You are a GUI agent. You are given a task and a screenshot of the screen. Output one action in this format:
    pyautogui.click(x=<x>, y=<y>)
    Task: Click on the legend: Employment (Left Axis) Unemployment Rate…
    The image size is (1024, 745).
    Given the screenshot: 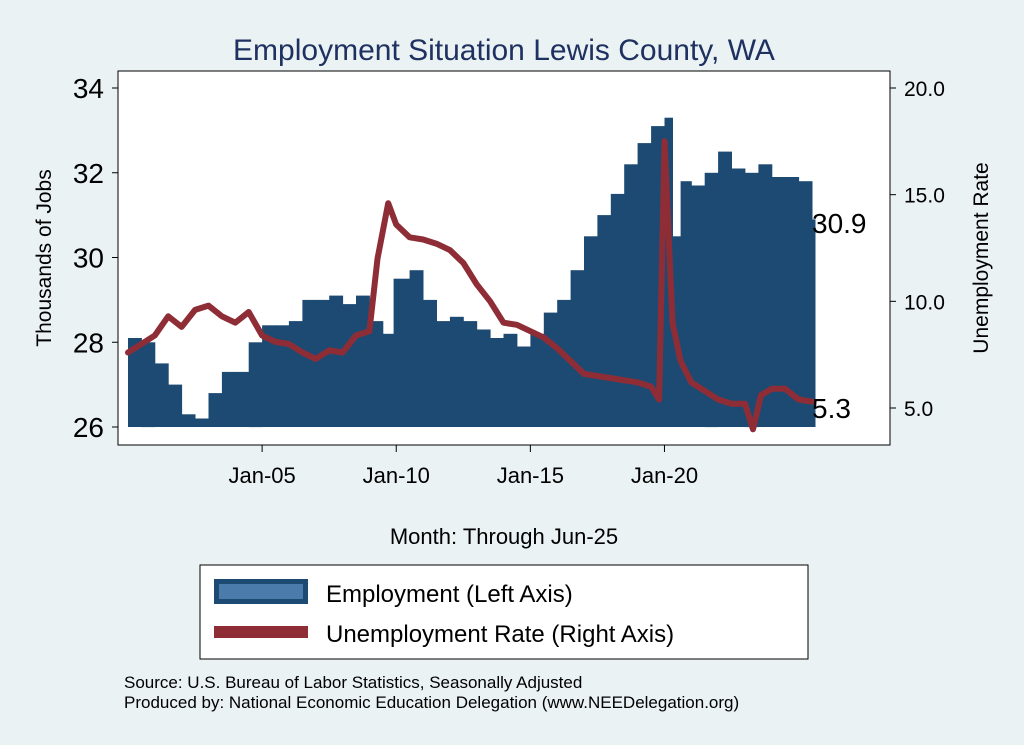 What is the action you would take?
    pyautogui.click(x=504, y=612)
    